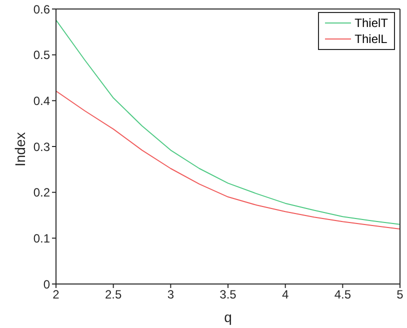  What do you see at coordinates (41, 193) in the screenshot?
I see `y-tick-label: 0.2` at bounding box center [41, 193].